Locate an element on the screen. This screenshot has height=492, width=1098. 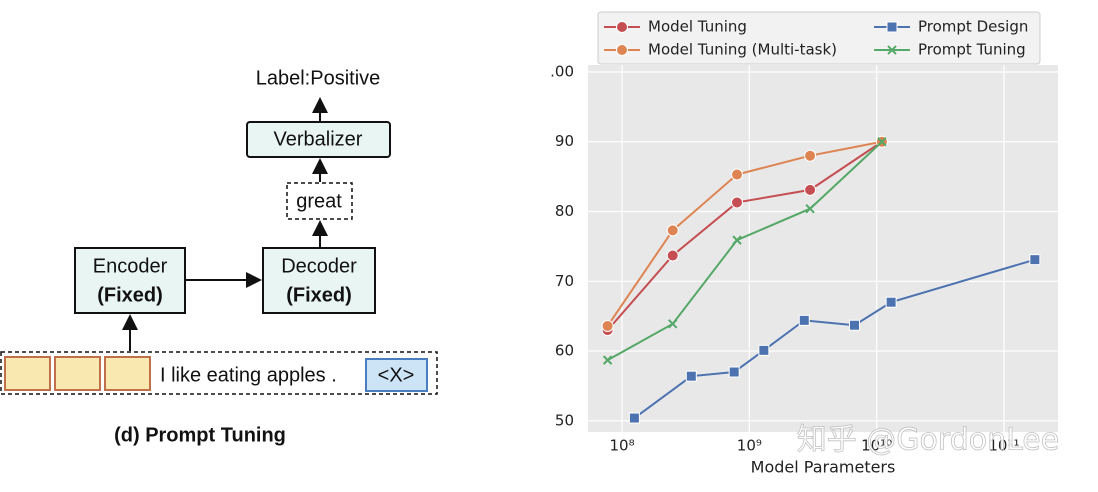
x-tick-label: 10⁸ is located at coordinates (622, 446).